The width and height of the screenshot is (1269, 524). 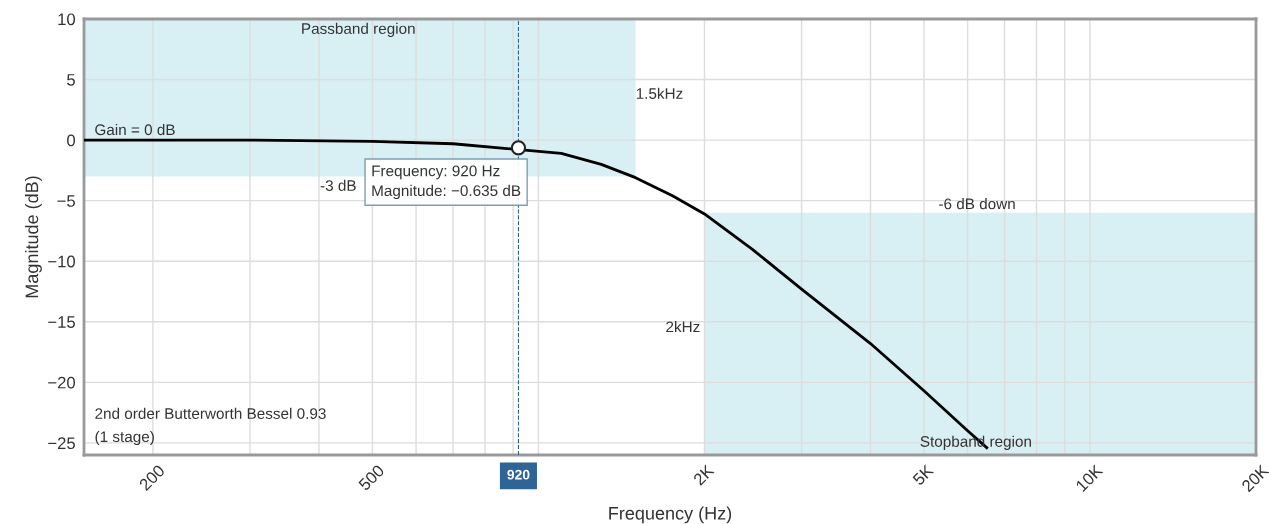 What do you see at coordinates (338, 185) in the screenshot?
I see `annotation: -3 dB` at bounding box center [338, 185].